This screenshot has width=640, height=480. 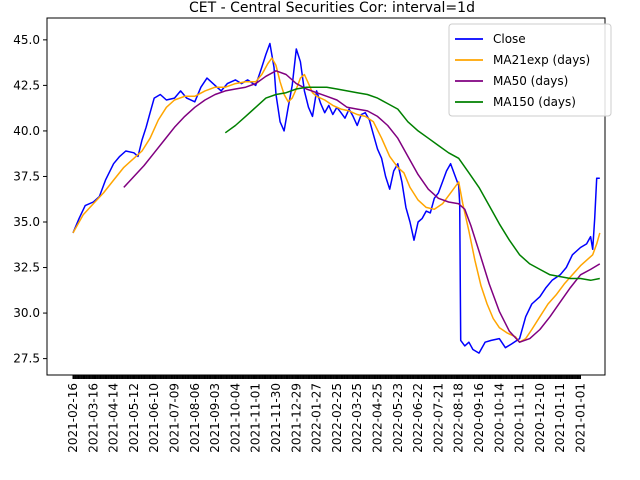 I want to click on x-tick-label-9: 2021-11-01, so click(x=256, y=418).